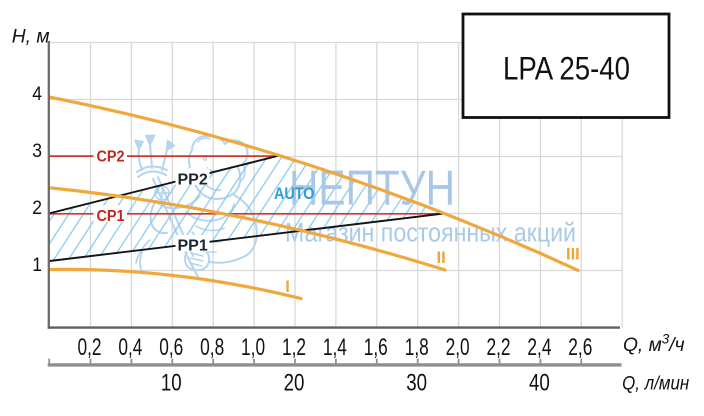 This screenshot has width=704, height=416. What do you see at coordinates (458, 348) in the screenshot?
I see `svg-text: 2,0` at bounding box center [458, 348].